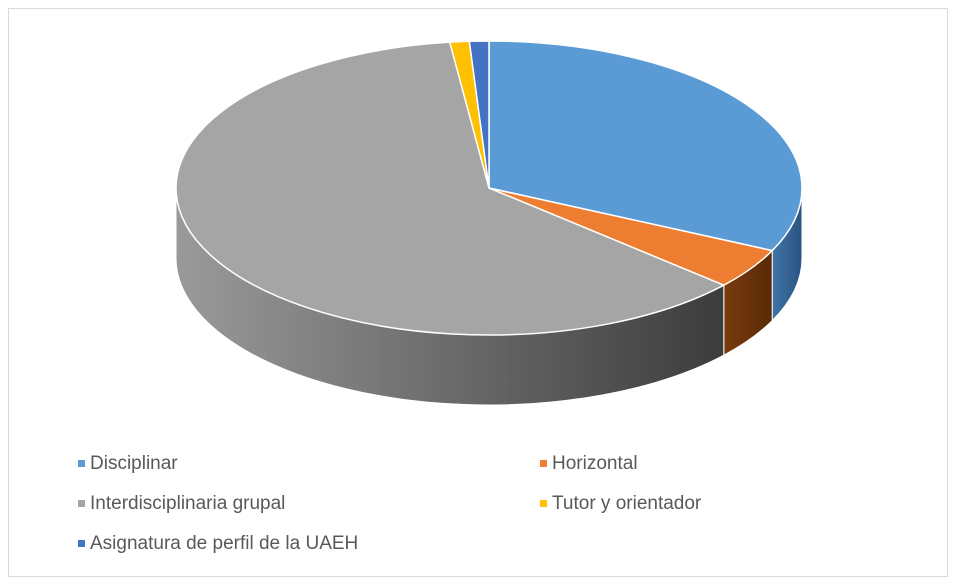 Image resolution: width=956 pixels, height=577 pixels. What do you see at coordinates (187, 503) in the screenshot?
I see `legend-label: Interdisciplinaria grupal` at bounding box center [187, 503].